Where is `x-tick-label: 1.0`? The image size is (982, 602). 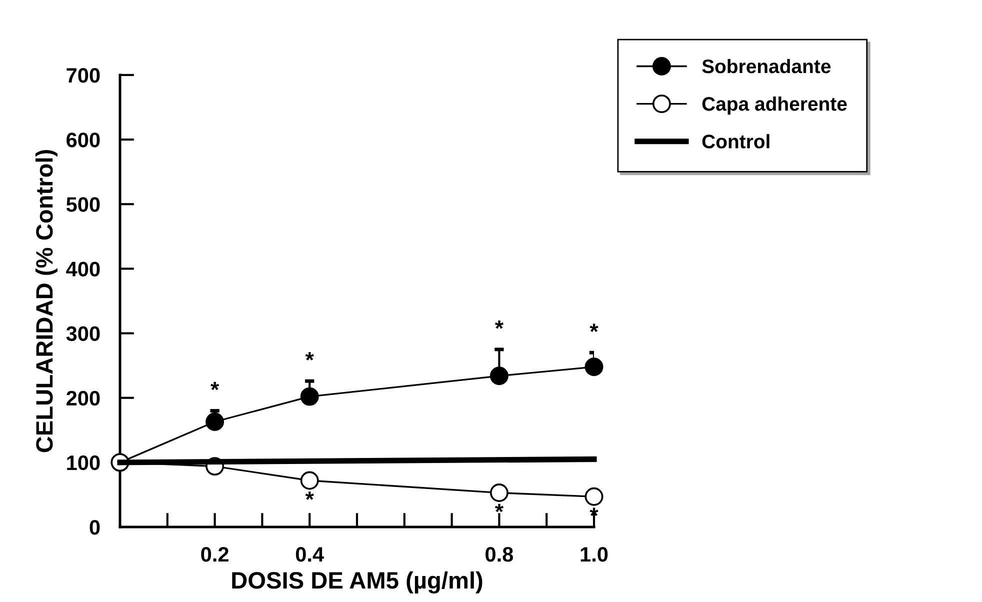
x-tick-label: 1.0 is located at coordinates (594, 554).